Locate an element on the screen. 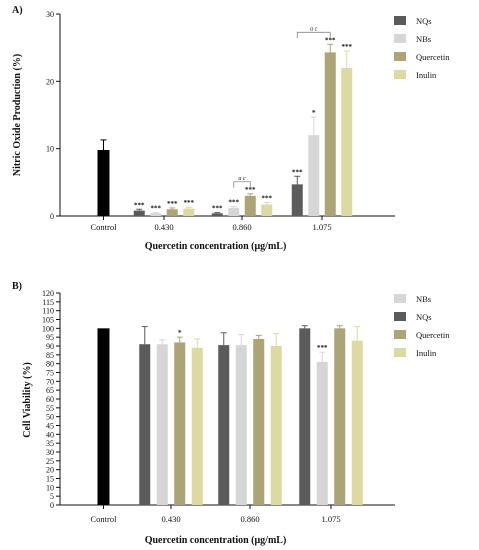  y-tick-label: 80 is located at coordinates (50, 364).